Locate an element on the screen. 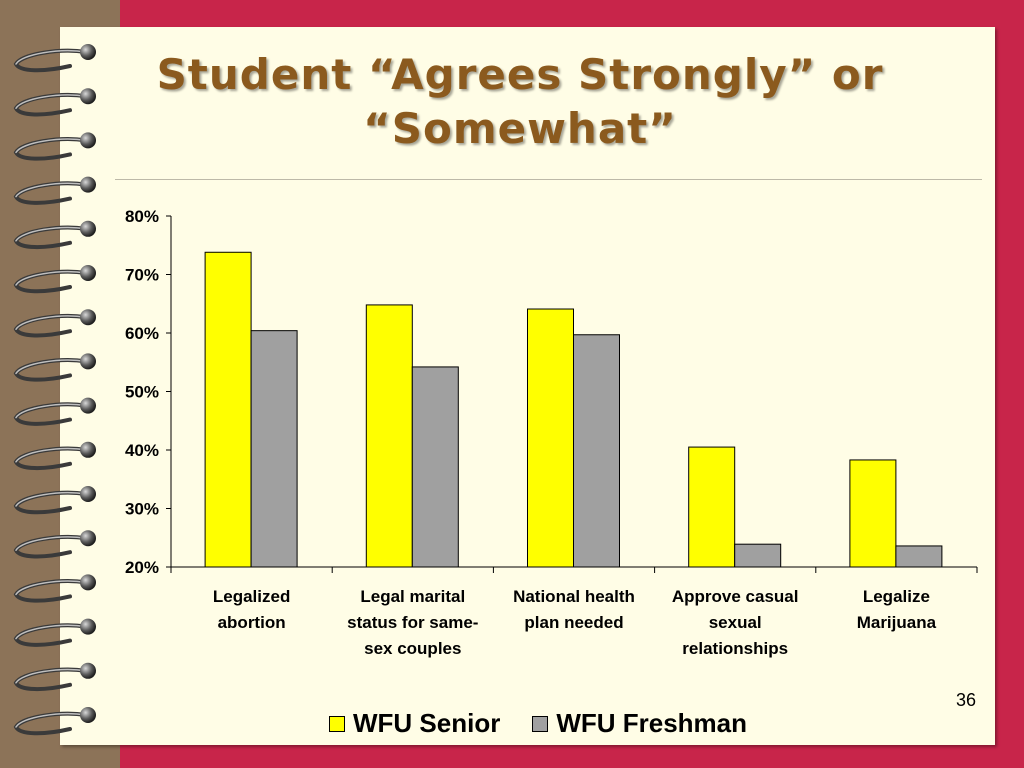  y-tick-label: 70% is located at coordinates (142, 275).